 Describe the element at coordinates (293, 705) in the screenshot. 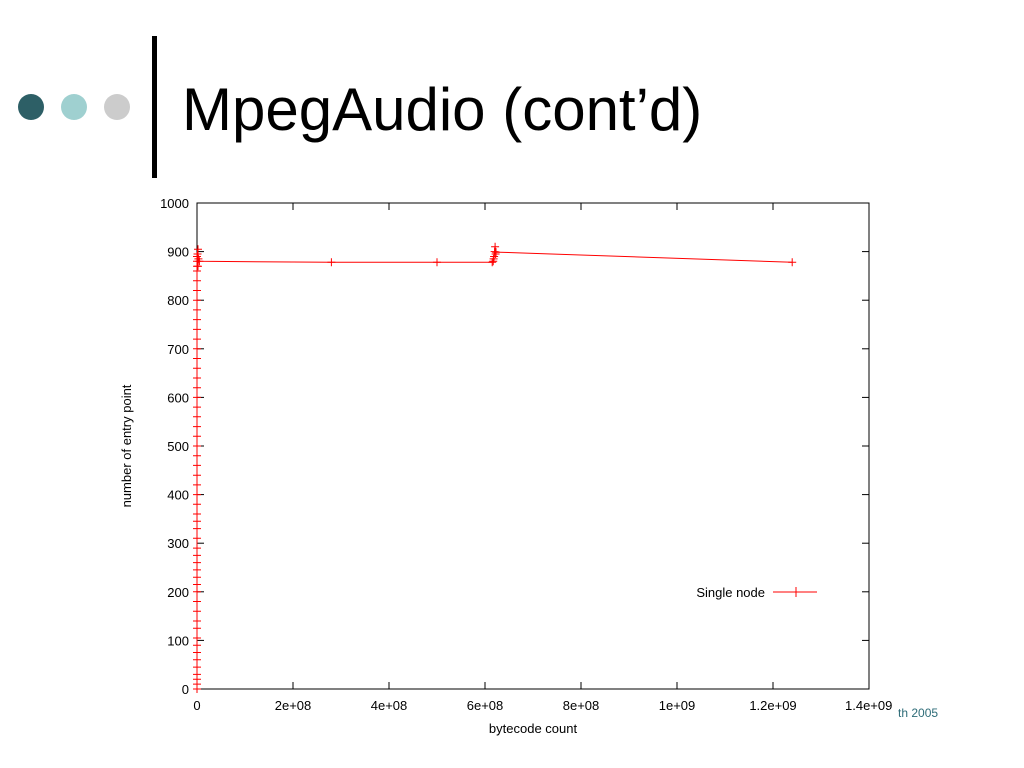

I see `x-tick-label: 2e+08` at that location.